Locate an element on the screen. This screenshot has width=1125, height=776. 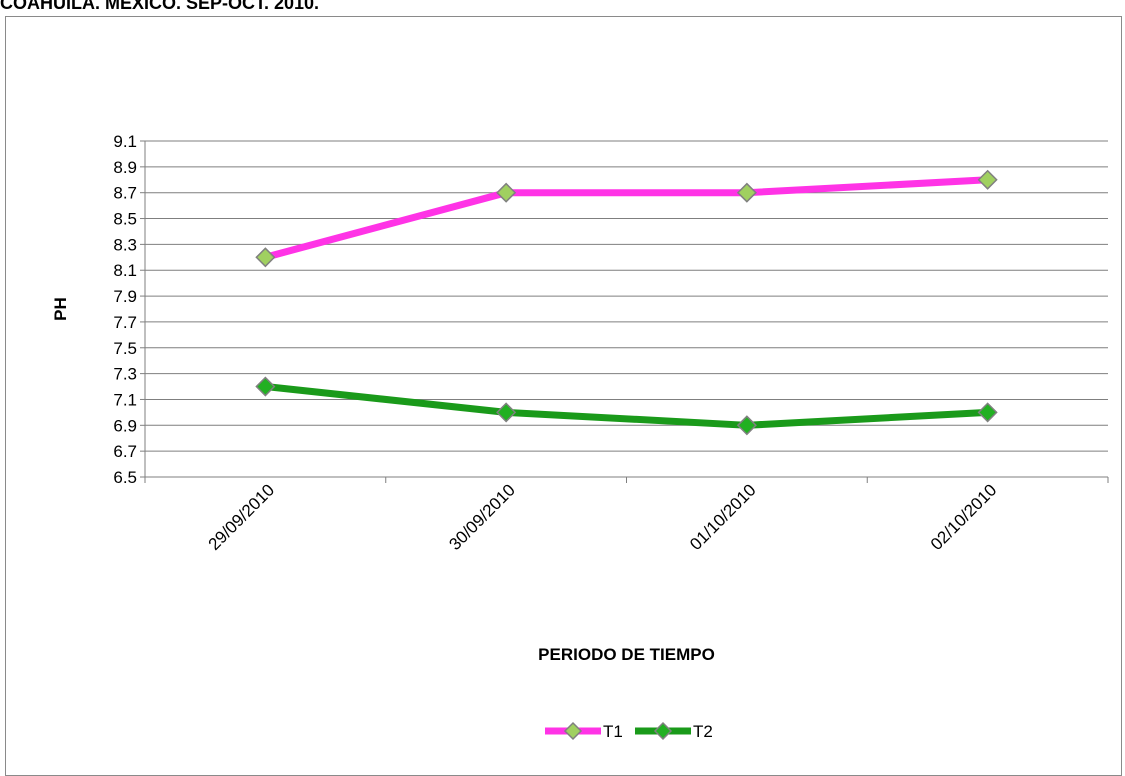
y-tick-label: 7.9 is located at coordinates (125, 296).